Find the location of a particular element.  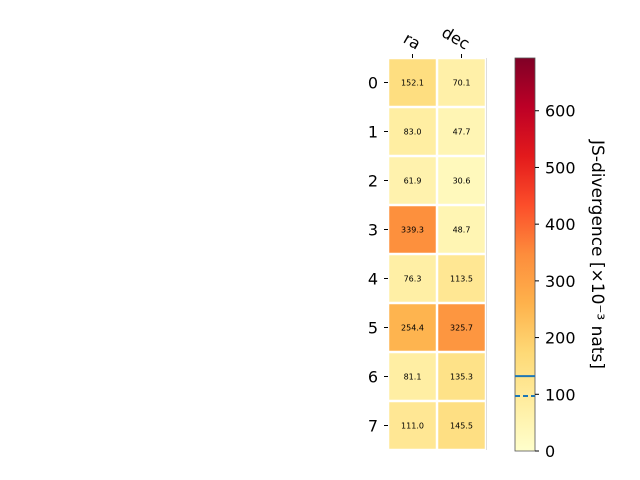

cell-value-label: 111.0 is located at coordinates (412, 426).